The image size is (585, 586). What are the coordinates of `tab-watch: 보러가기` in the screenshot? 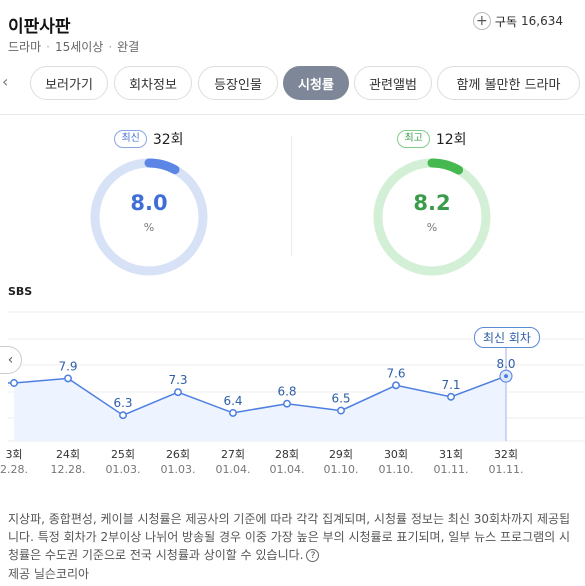 It's located at (69, 83).